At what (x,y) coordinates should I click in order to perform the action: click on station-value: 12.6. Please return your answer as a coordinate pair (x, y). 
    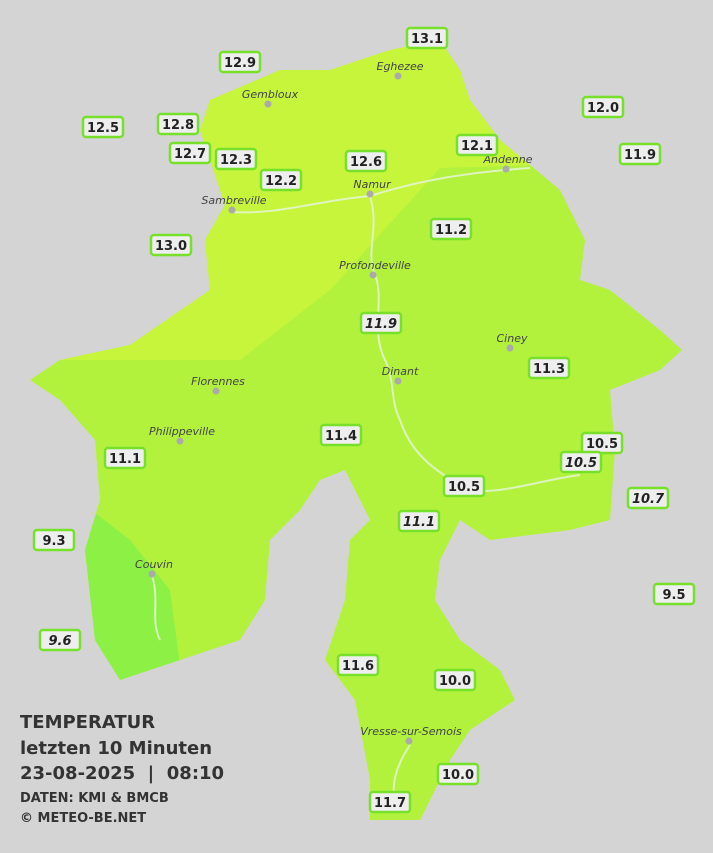
    Looking at the image, I should click on (366, 162).